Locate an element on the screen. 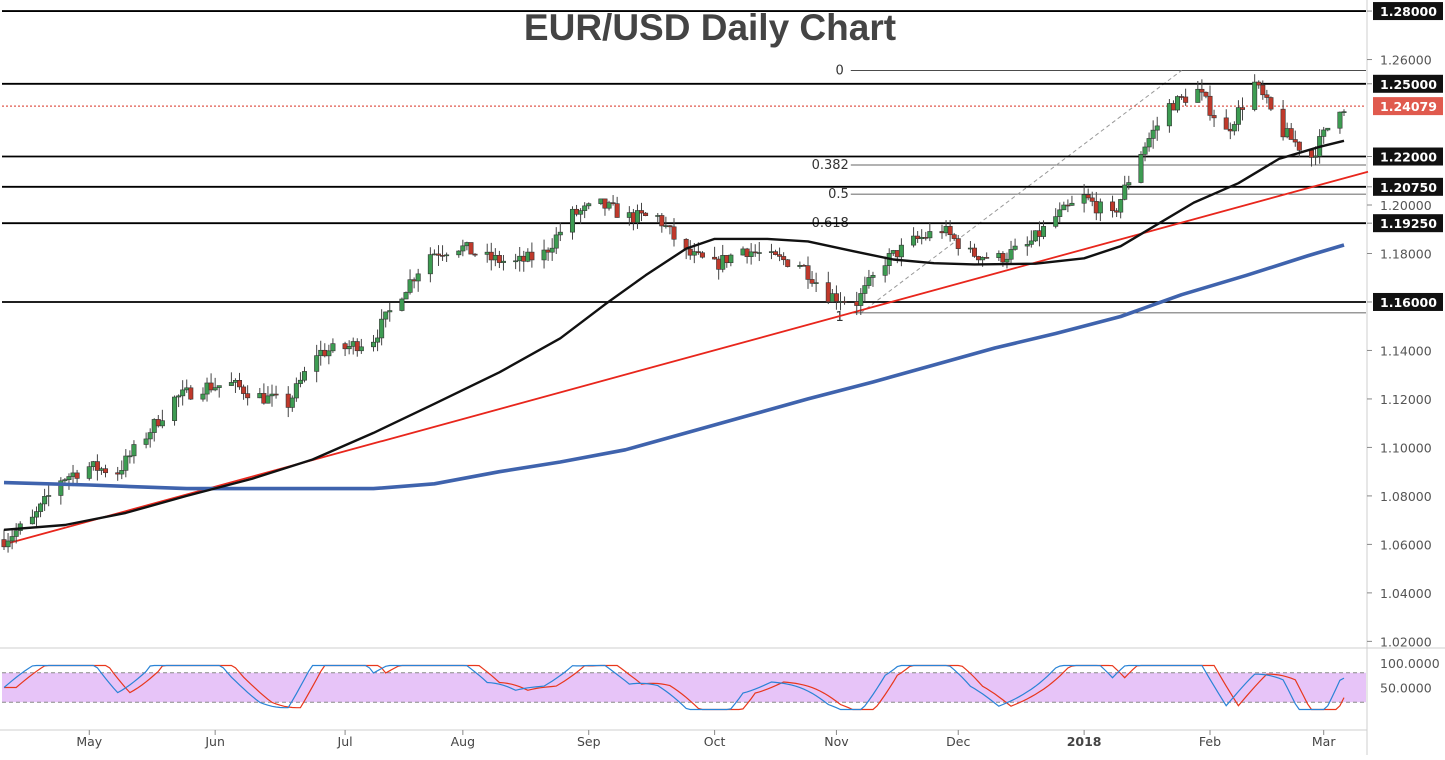 This screenshot has height=760, width=1445. y-tick-label: 1.20750 is located at coordinates (1408, 187).